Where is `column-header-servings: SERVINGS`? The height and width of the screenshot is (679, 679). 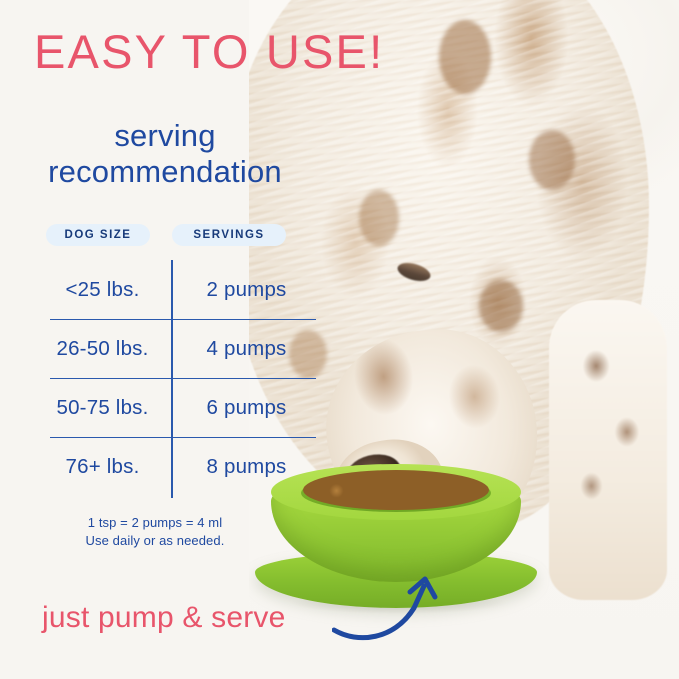
column-header-servings: SERVINGS is located at coordinates (229, 235).